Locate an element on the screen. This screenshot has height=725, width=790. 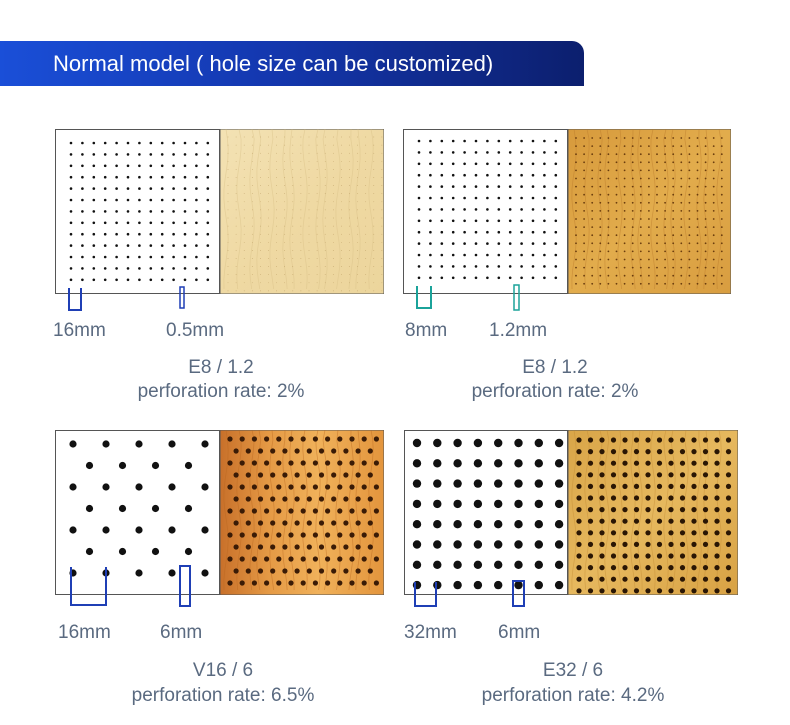
hole-size-label: 0.5mm is located at coordinates (195, 330).